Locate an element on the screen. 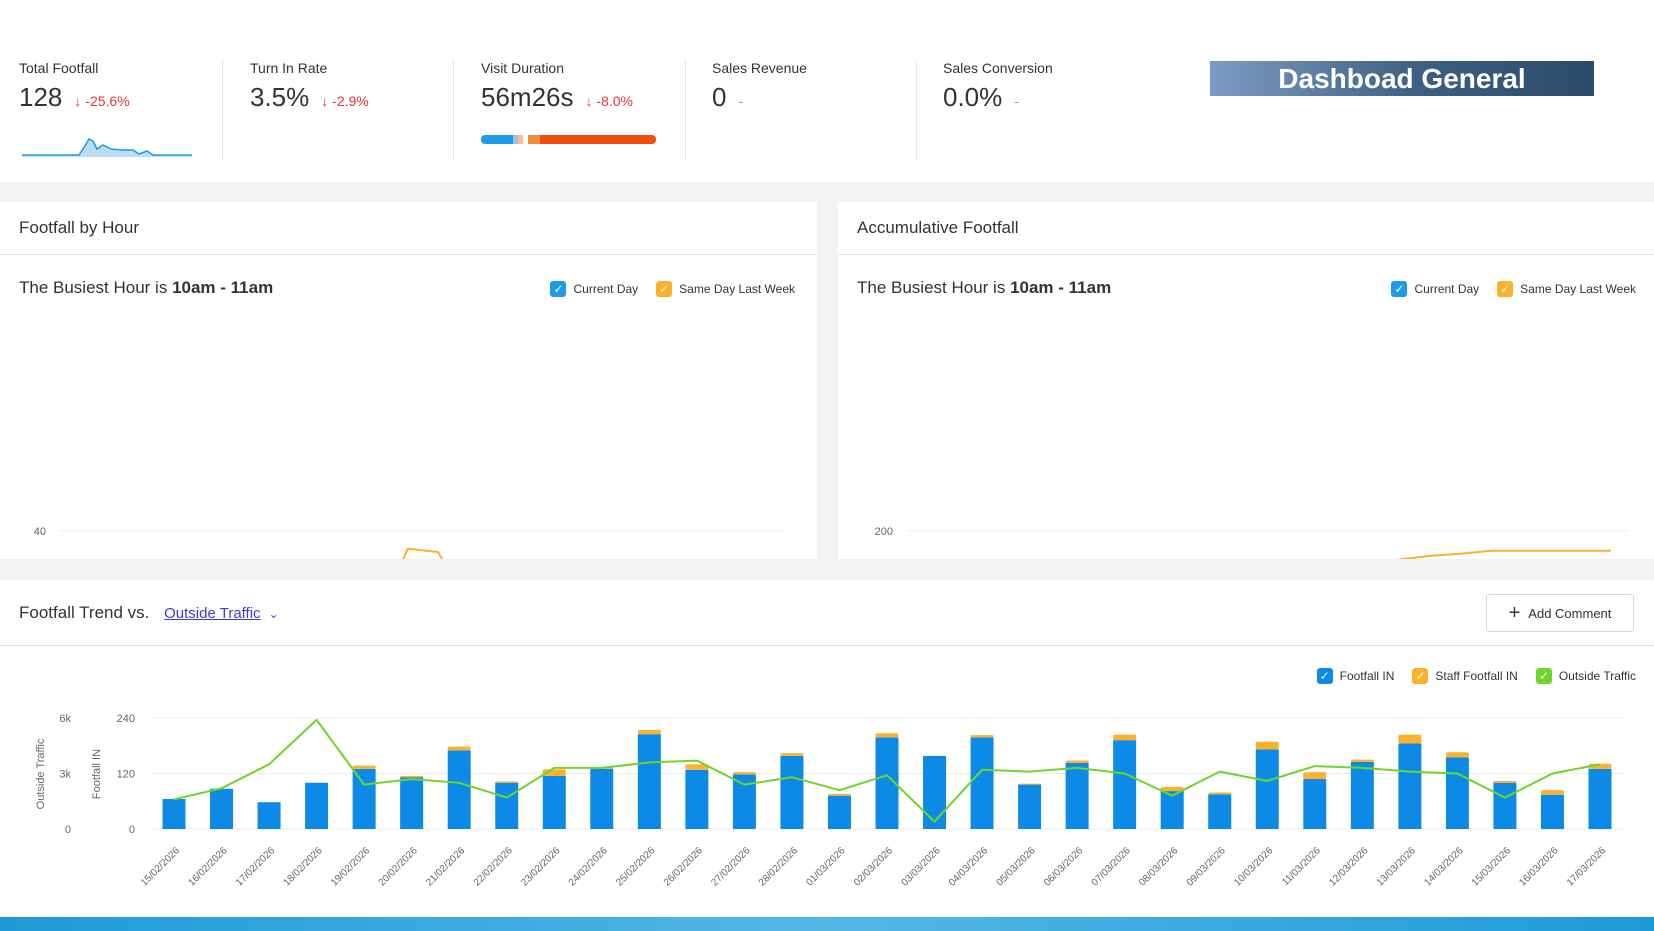 The width and height of the screenshot is (1654, 931). x-tick-label: 23/02/2026 is located at coordinates (540, 866).